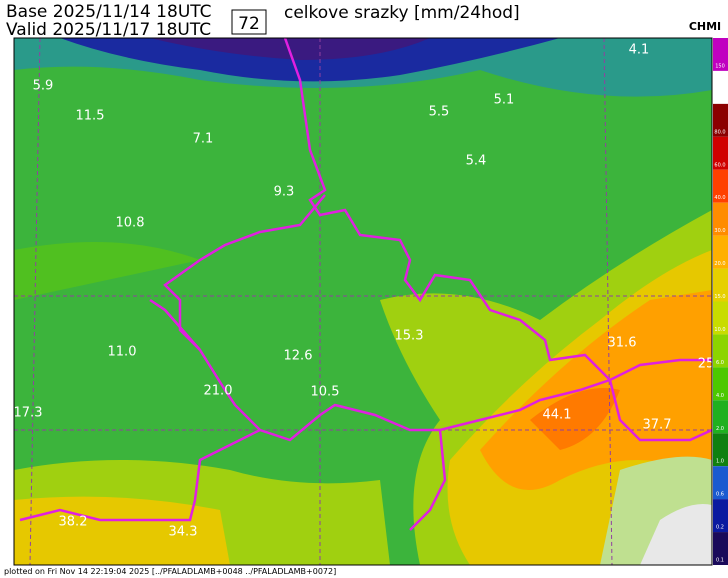 This screenshot has width=728, height=578. Describe the element at coordinates (657, 425) in the screenshot. I see `value-label: 37.7` at that location.